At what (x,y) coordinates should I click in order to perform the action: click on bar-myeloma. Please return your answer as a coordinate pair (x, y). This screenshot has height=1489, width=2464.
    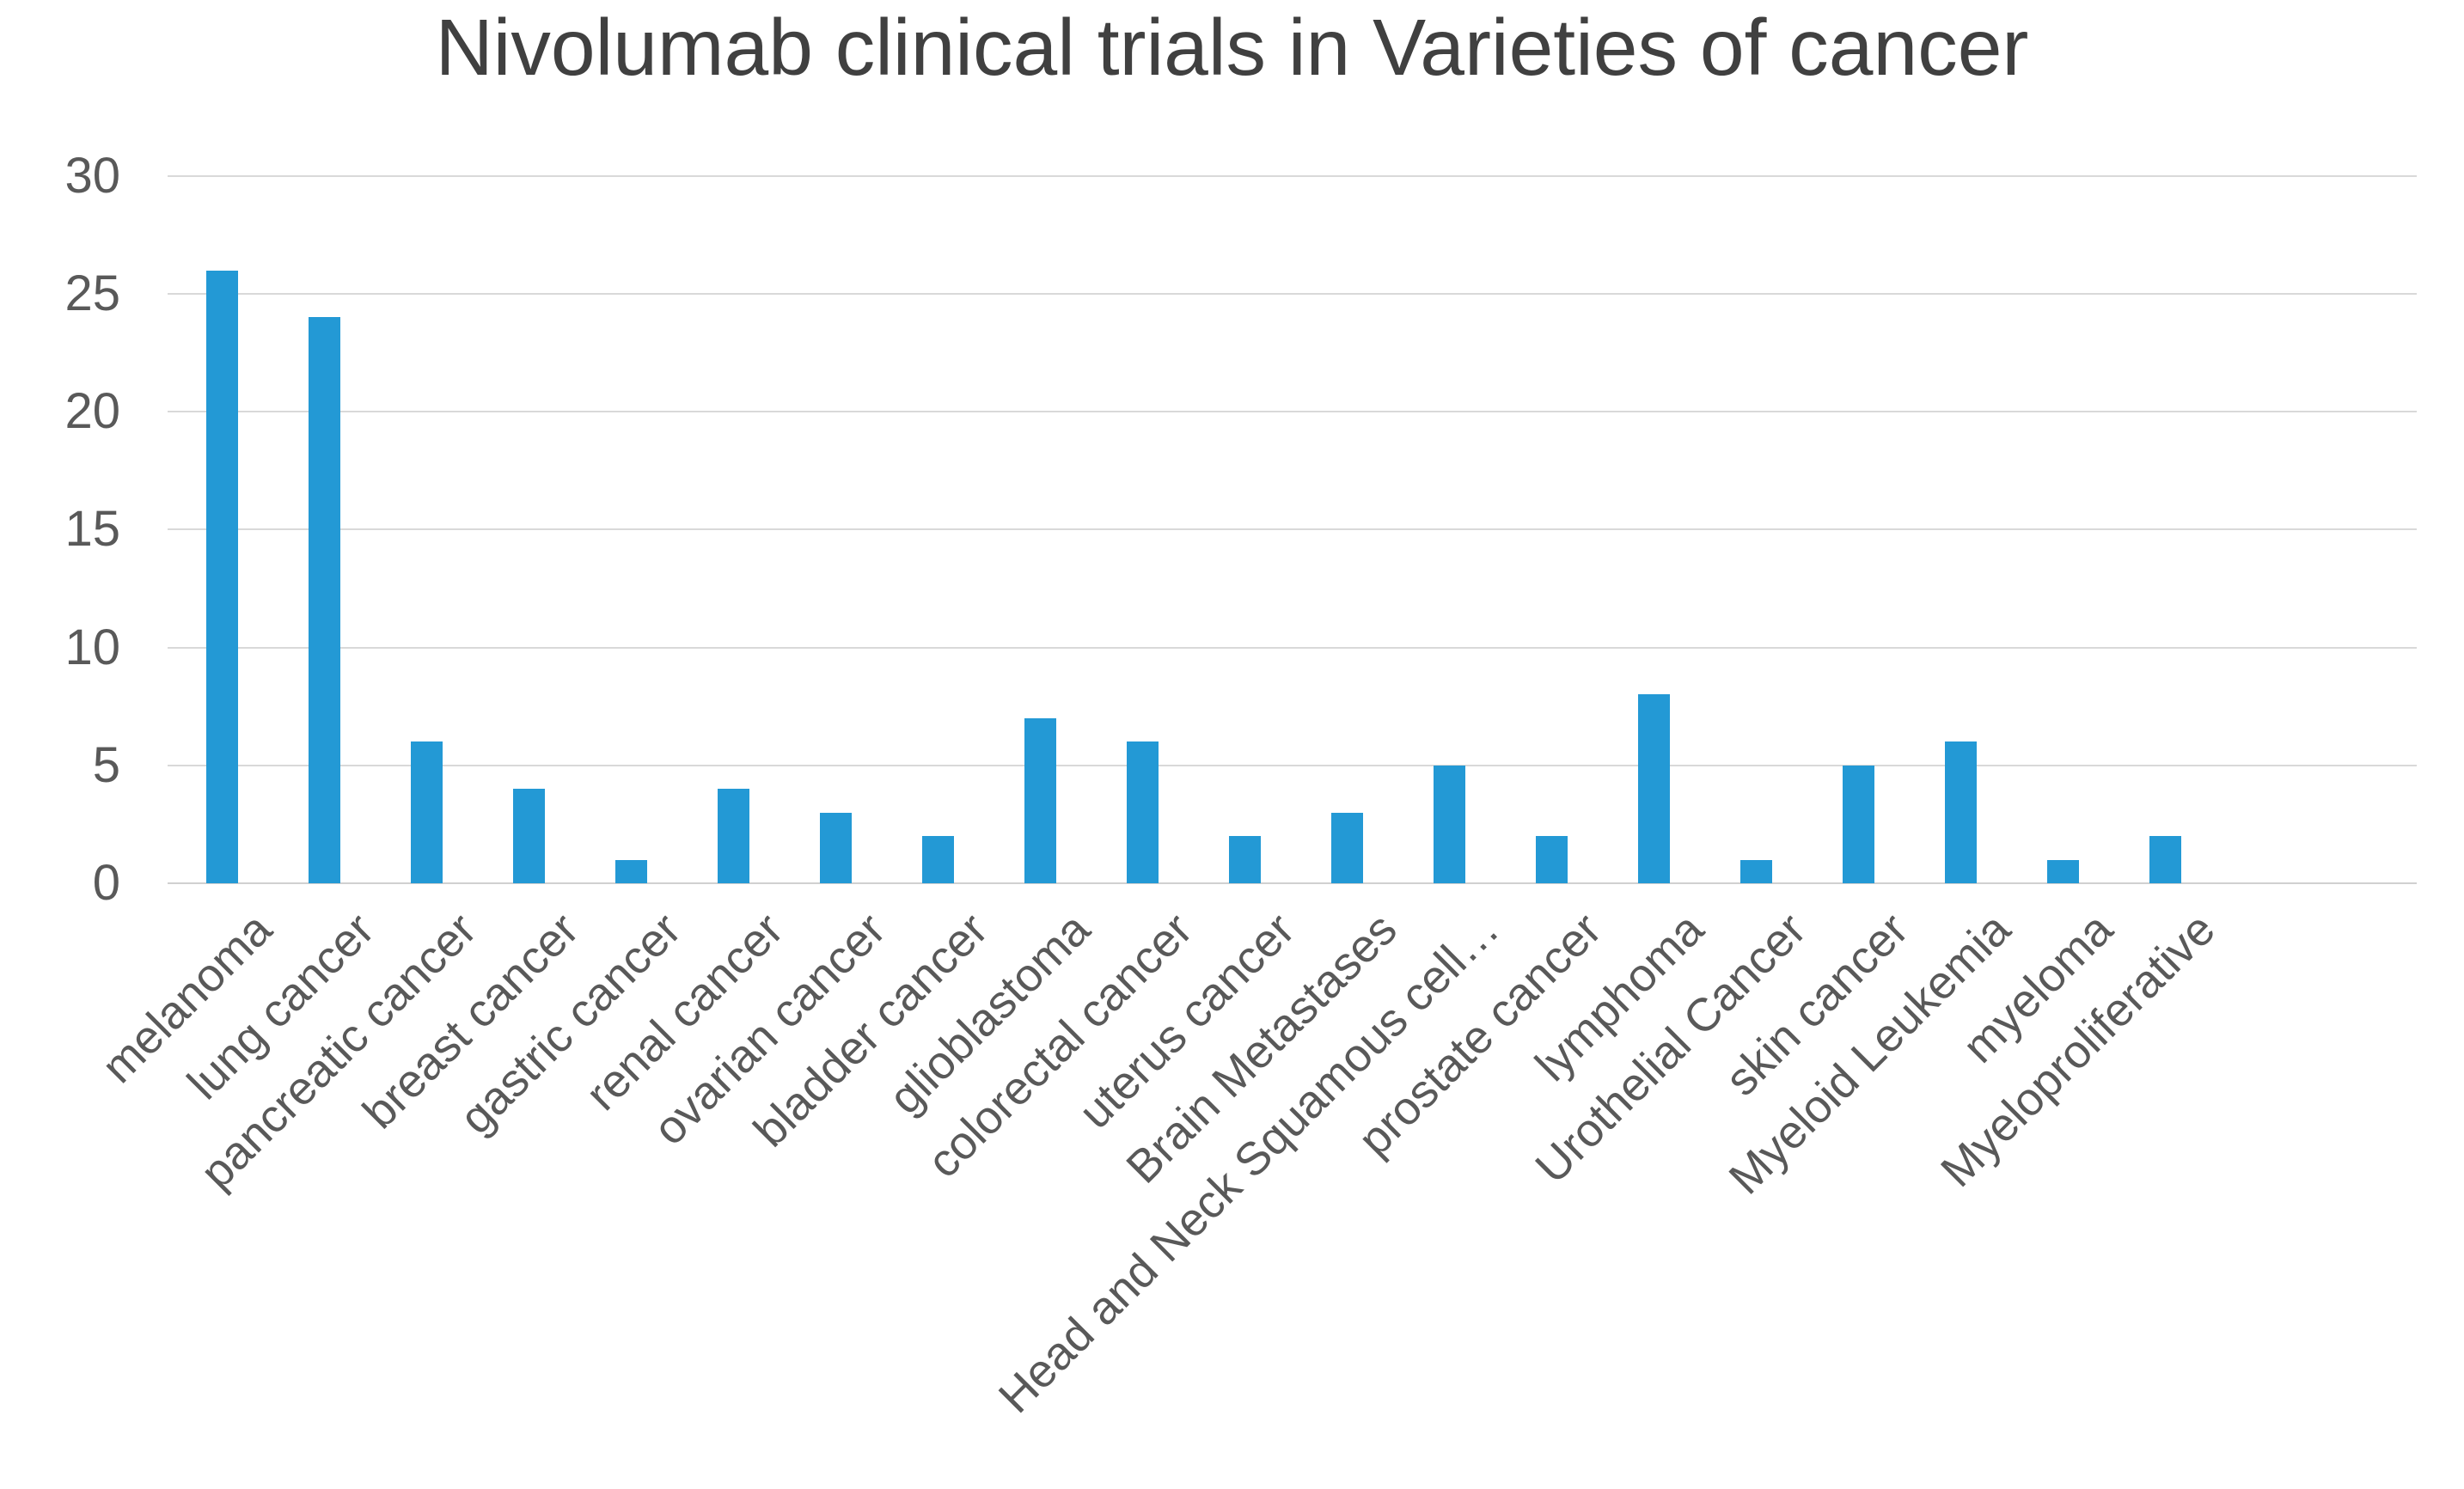
    Looking at the image, I should click on (2062, 871).